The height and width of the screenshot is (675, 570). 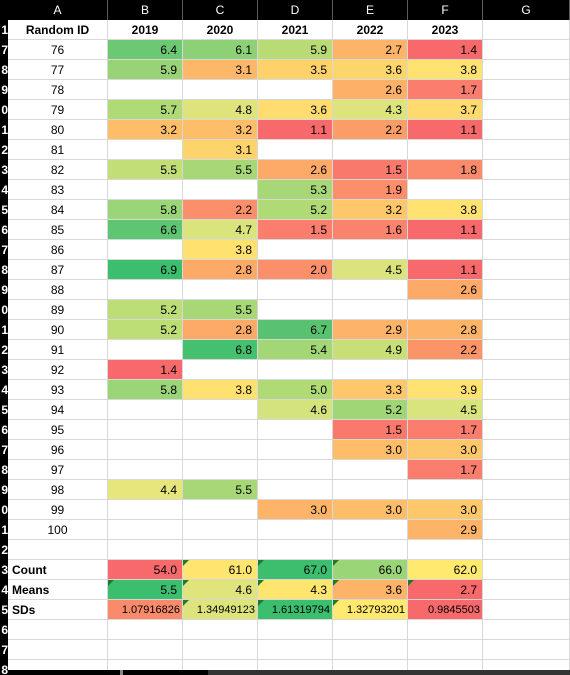 What do you see at coordinates (295, 130) in the screenshot?
I see `value-cell: 1.1` at bounding box center [295, 130].